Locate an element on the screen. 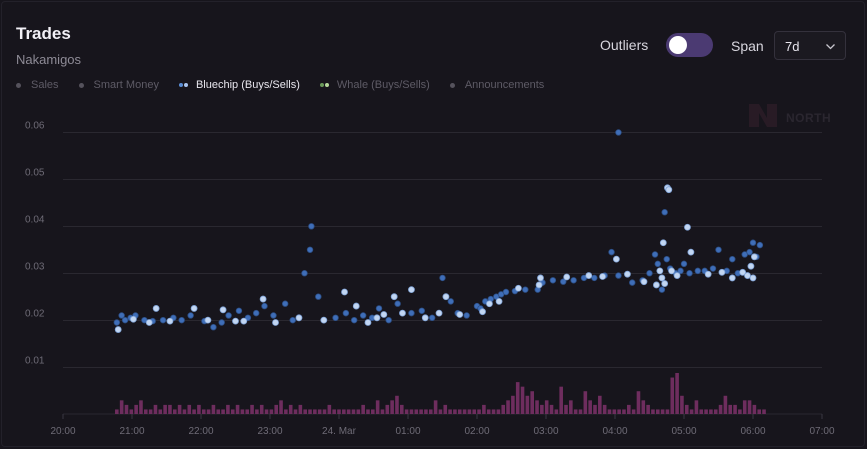 The height and width of the screenshot is (449, 867). y-tick-label: 0.06 is located at coordinates (35, 126).